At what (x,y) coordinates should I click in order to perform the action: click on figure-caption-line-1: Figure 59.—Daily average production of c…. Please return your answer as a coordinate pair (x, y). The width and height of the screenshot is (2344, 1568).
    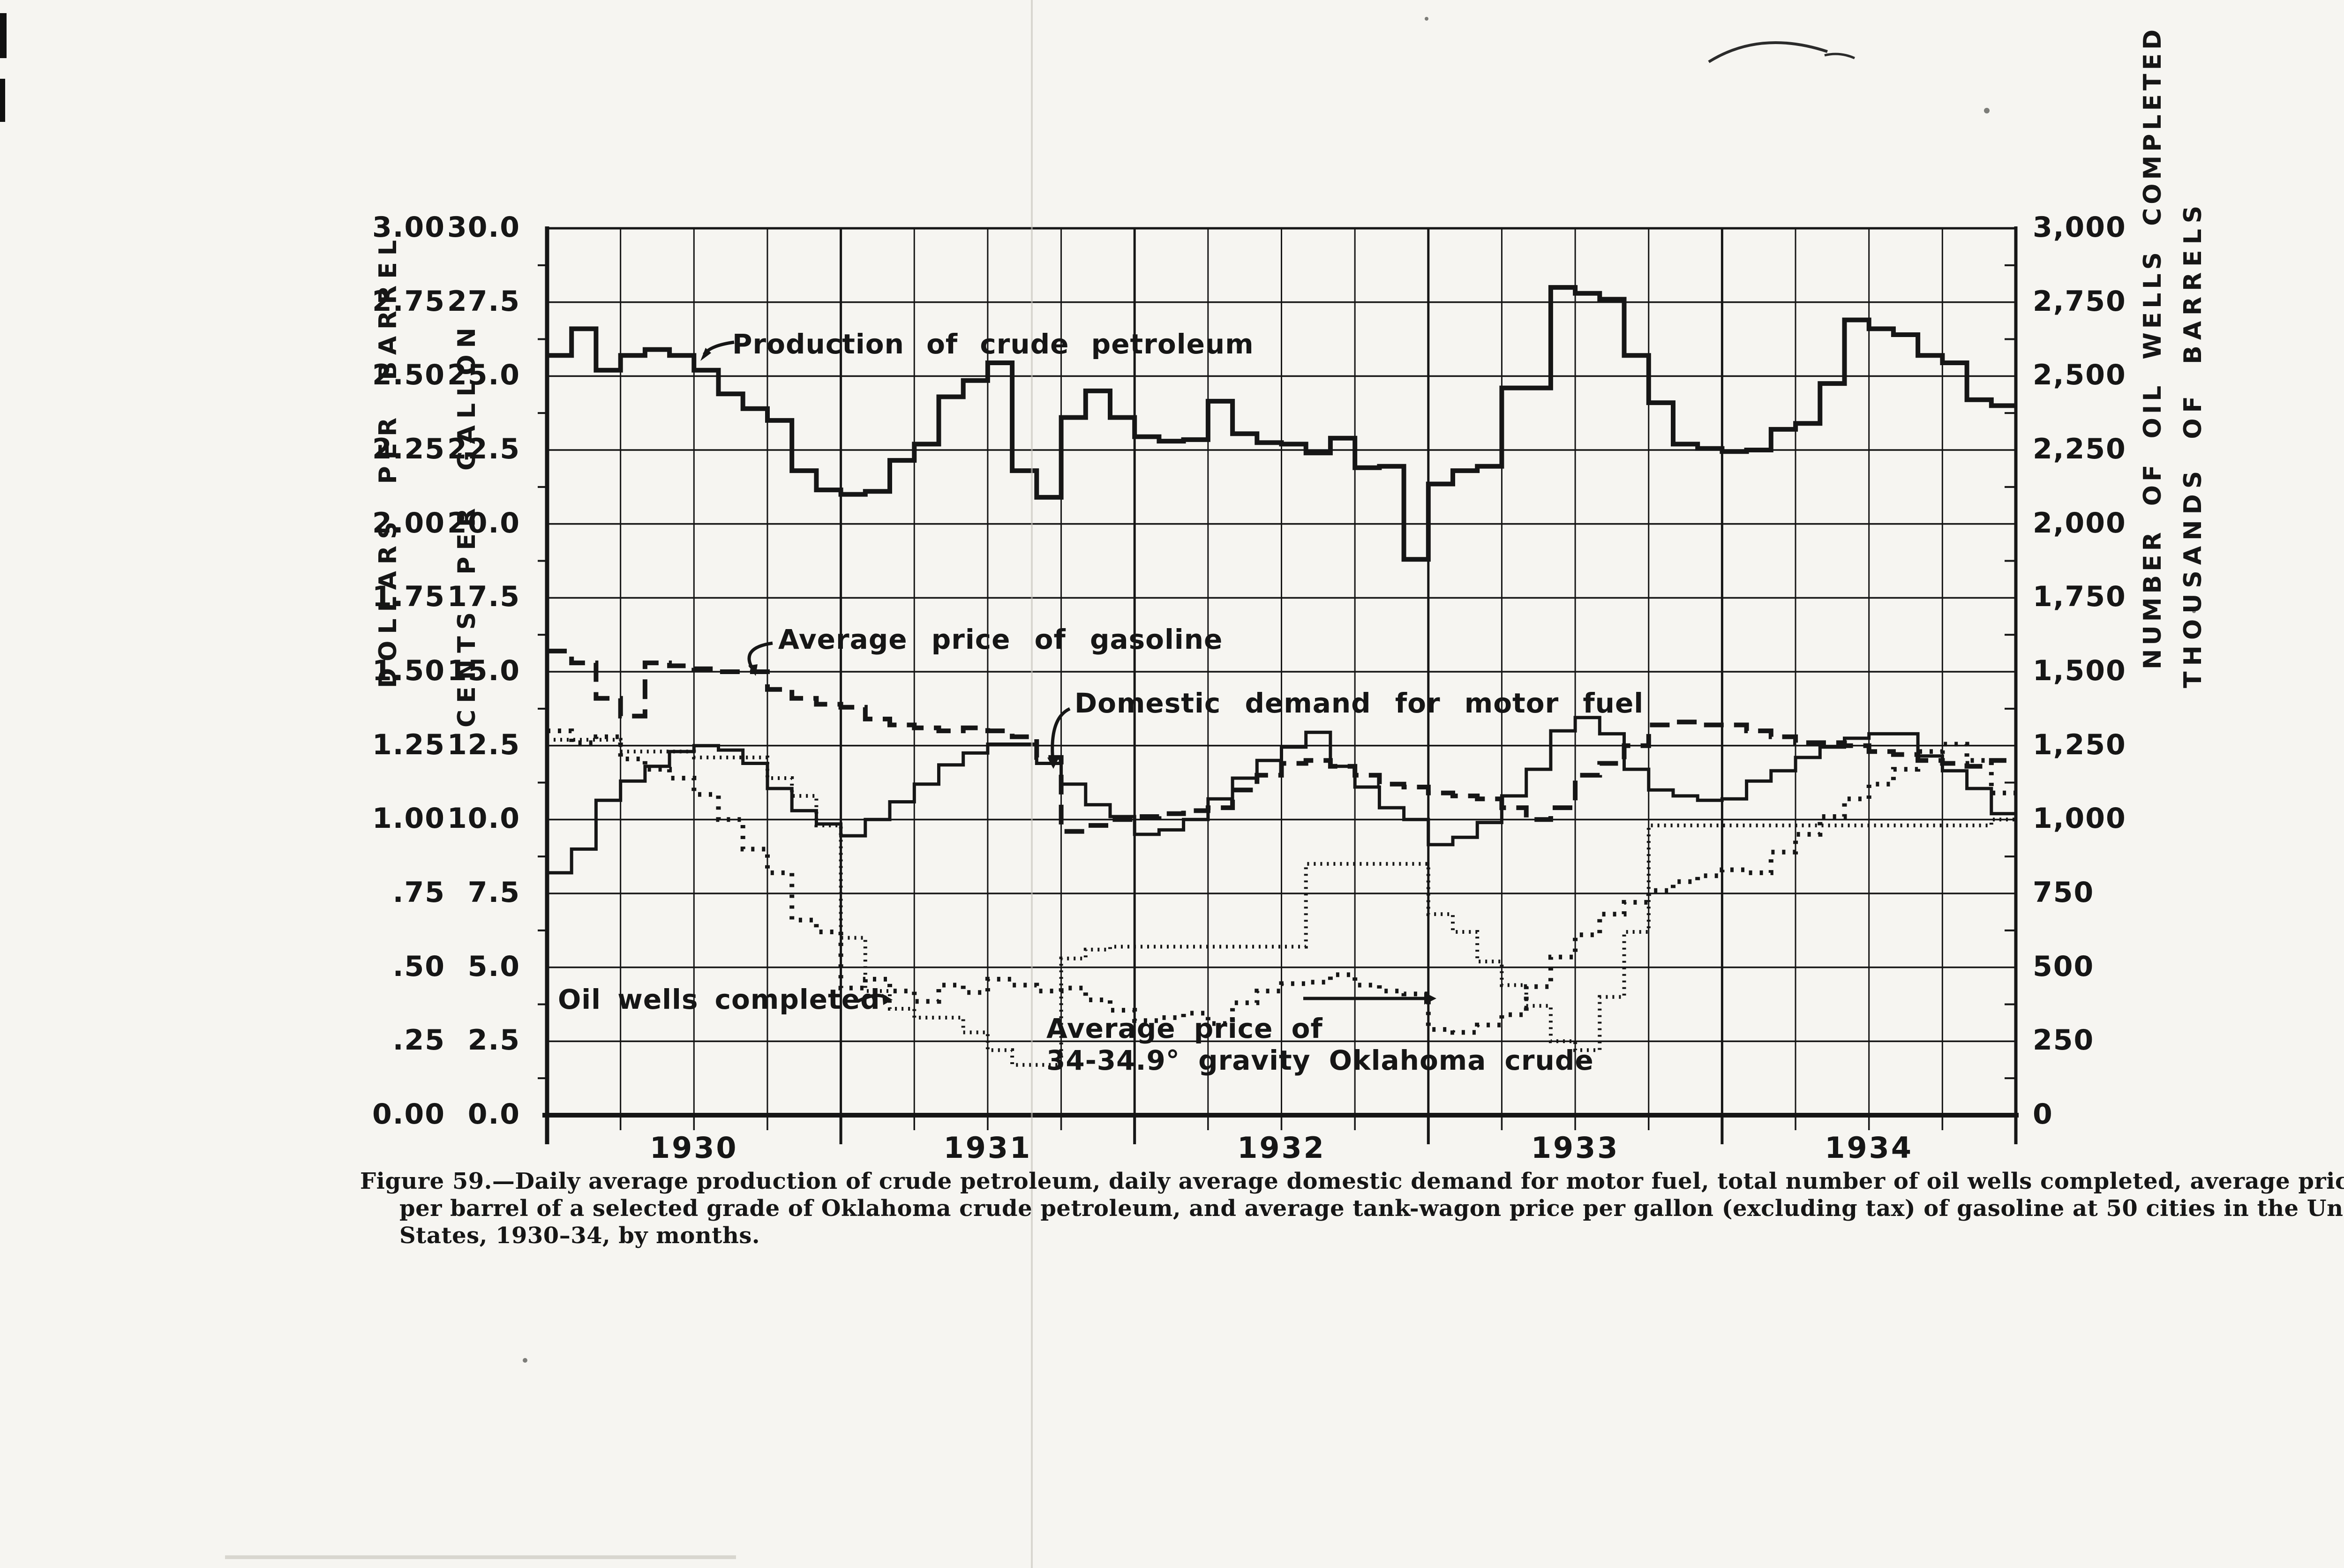
    Looking at the image, I should click on (1352, 1181).